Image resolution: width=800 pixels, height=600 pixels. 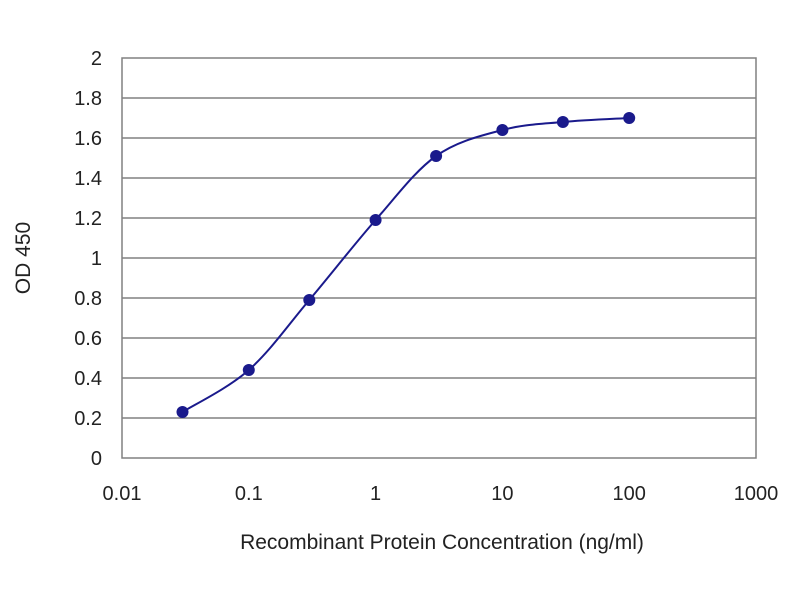 What do you see at coordinates (88, 379) in the screenshot?
I see `y-tick-label: 0.4` at bounding box center [88, 379].